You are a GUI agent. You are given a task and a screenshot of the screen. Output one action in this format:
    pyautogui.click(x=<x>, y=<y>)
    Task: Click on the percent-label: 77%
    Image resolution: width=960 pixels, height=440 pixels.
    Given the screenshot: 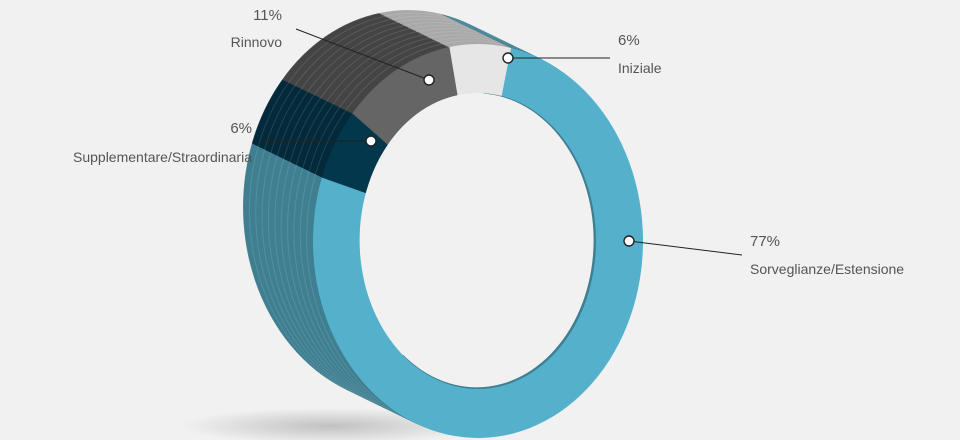 What is the action you would take?
    pyautogui.click(x=765, y=241)
    